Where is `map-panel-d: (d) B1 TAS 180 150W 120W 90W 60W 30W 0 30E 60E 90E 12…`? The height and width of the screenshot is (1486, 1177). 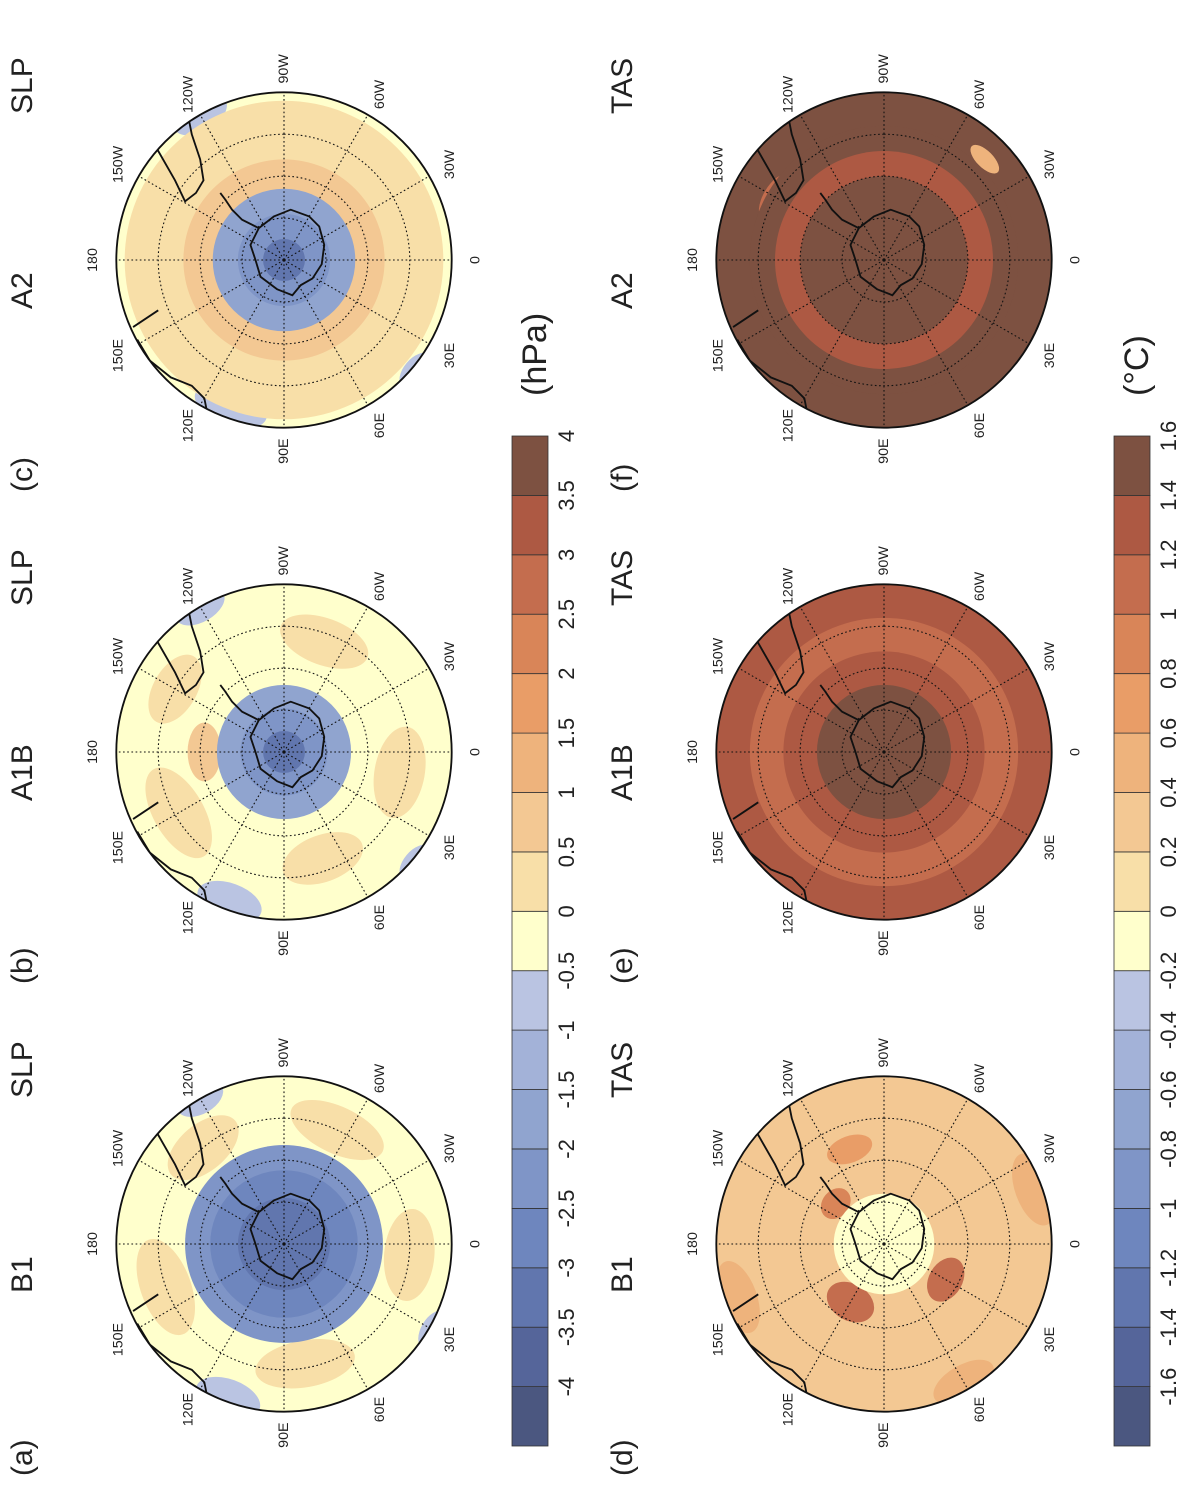
map-panel-d: (d) B1 TAS 180 150W 120W 90W 60W 30W 0 30E 60E 90E 12… is located at coordinates (880, 1248).